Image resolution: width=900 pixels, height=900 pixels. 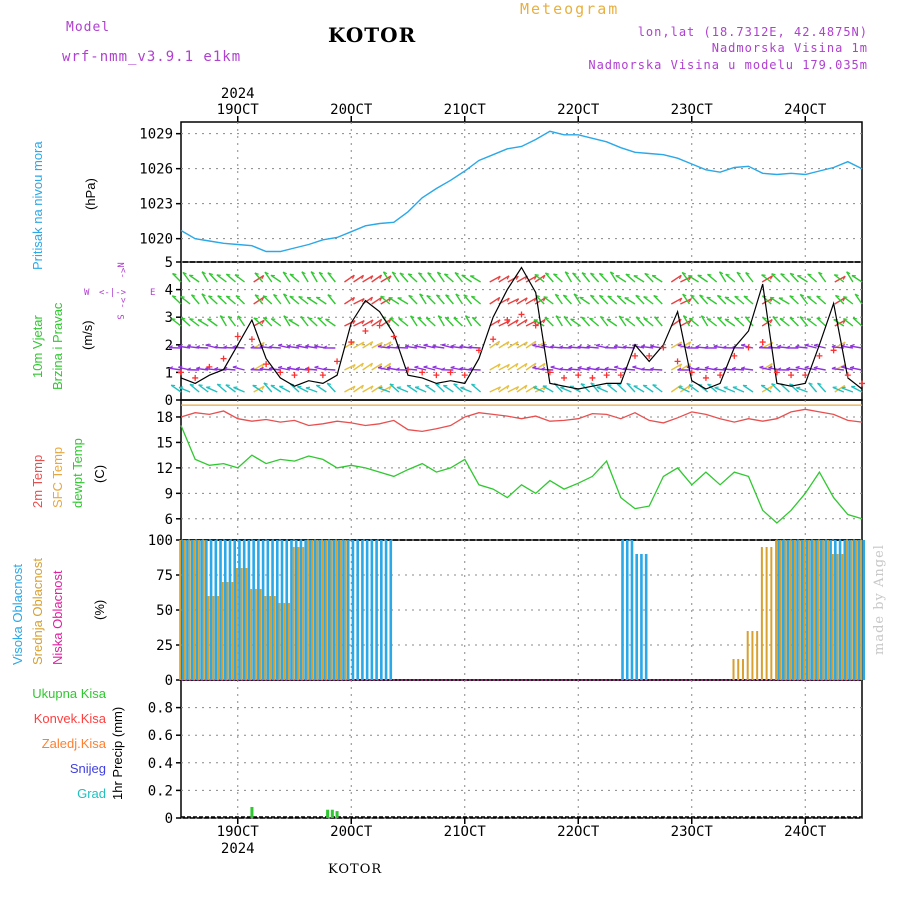 I want to click on y-tick-label: 50, so click(x=164, y=611).